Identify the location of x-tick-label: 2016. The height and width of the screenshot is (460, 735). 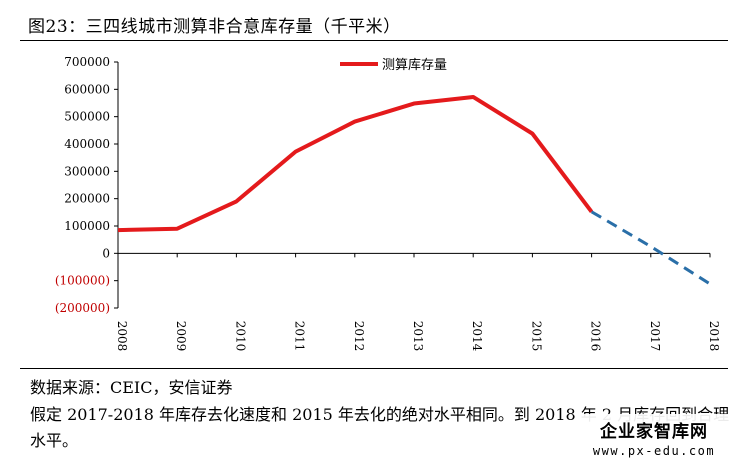
(596, 336).